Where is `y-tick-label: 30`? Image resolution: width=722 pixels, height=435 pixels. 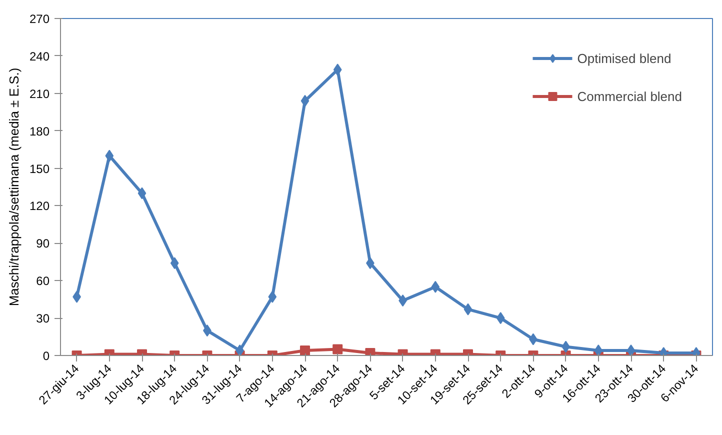 y-tick-label: 30 is located at coordinates (43, 319).